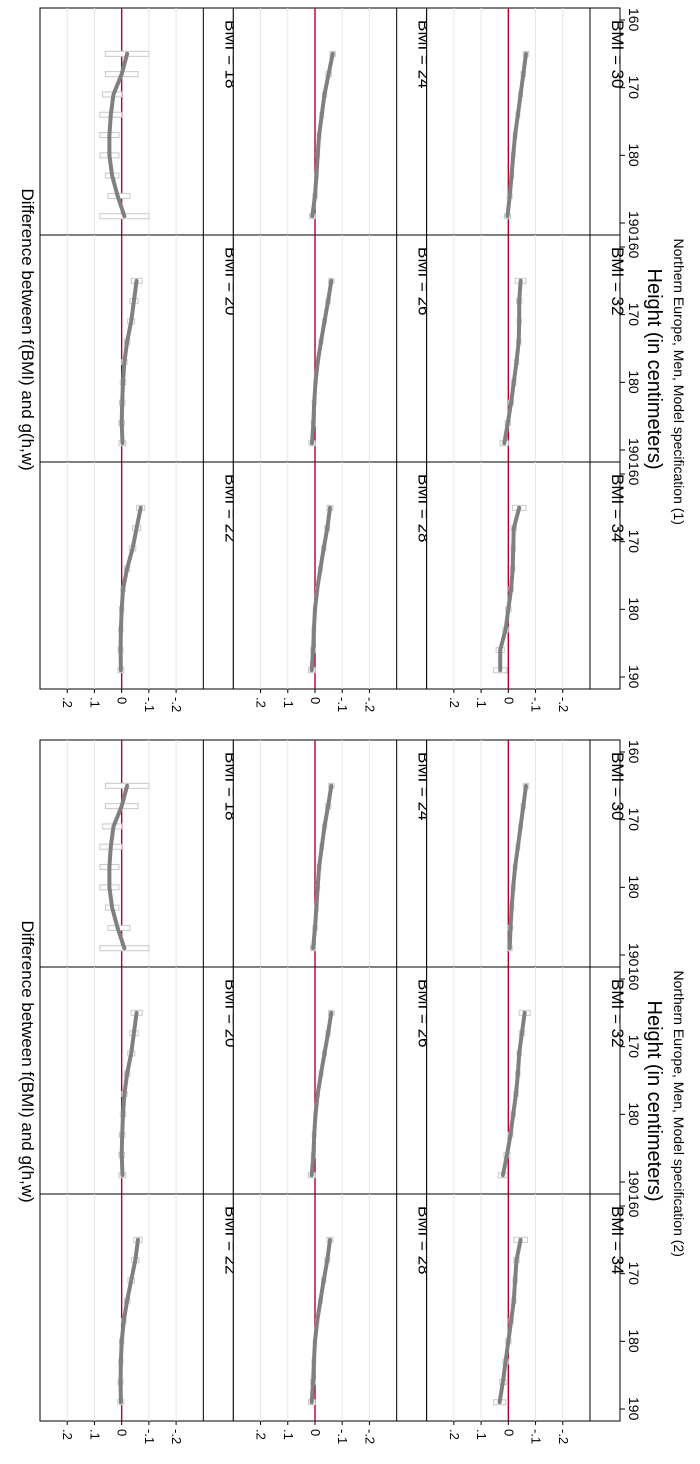 The image size is (700, 1464). I want to click on panel-1-7: BMI = 30, so click(526, 121).